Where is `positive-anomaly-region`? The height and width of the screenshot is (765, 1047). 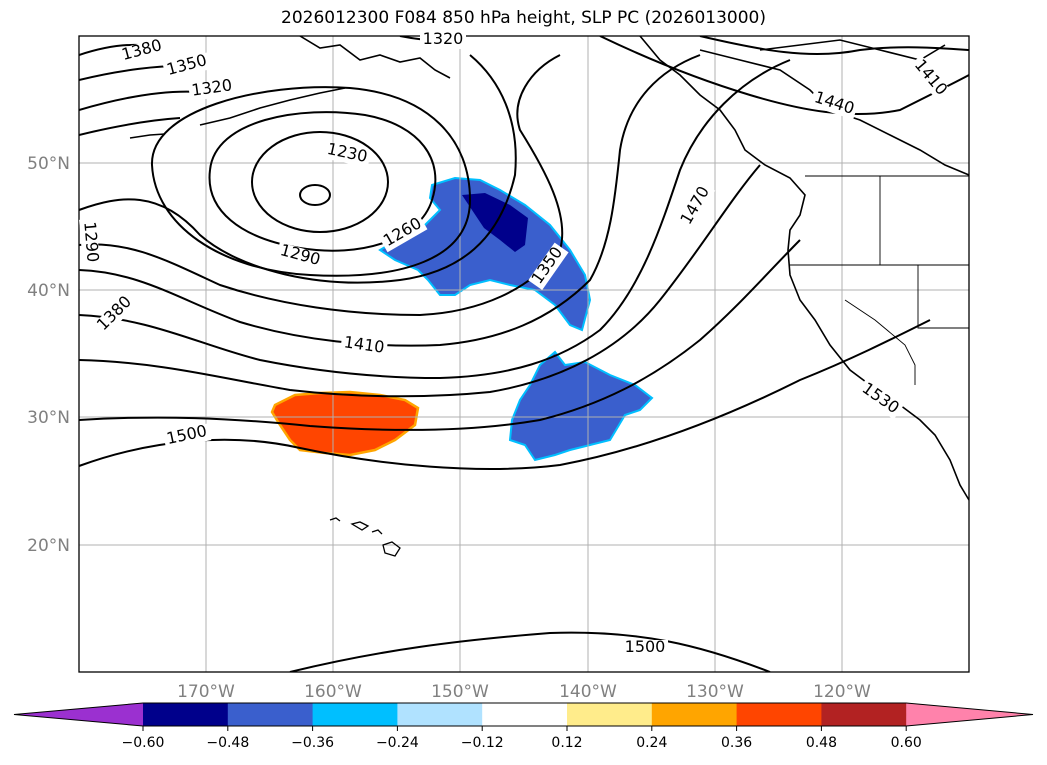 positive-anomaly-region is located at coordinates (345, 423).